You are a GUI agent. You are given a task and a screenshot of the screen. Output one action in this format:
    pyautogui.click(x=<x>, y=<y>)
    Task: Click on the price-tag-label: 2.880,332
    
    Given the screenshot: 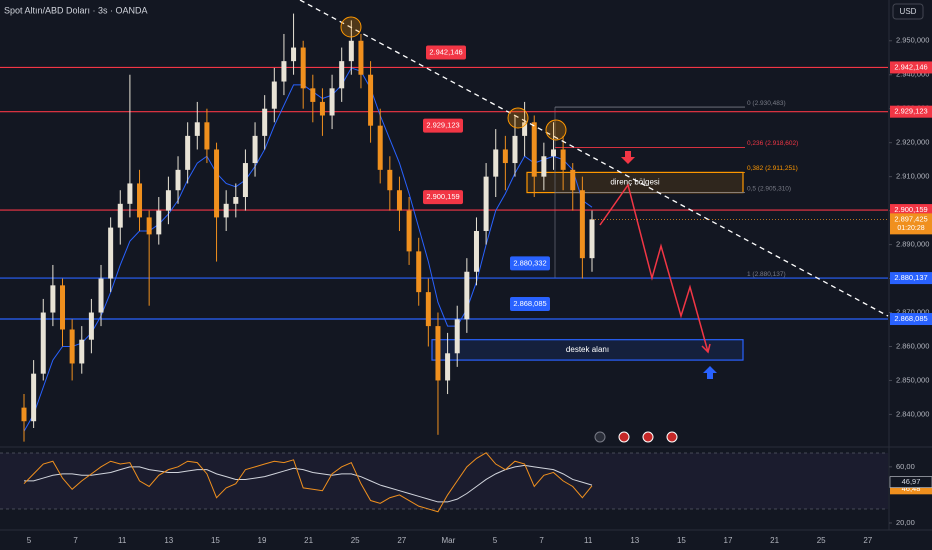 What is the action you would take?
    pyautogui.click(x=529, y=262)
    